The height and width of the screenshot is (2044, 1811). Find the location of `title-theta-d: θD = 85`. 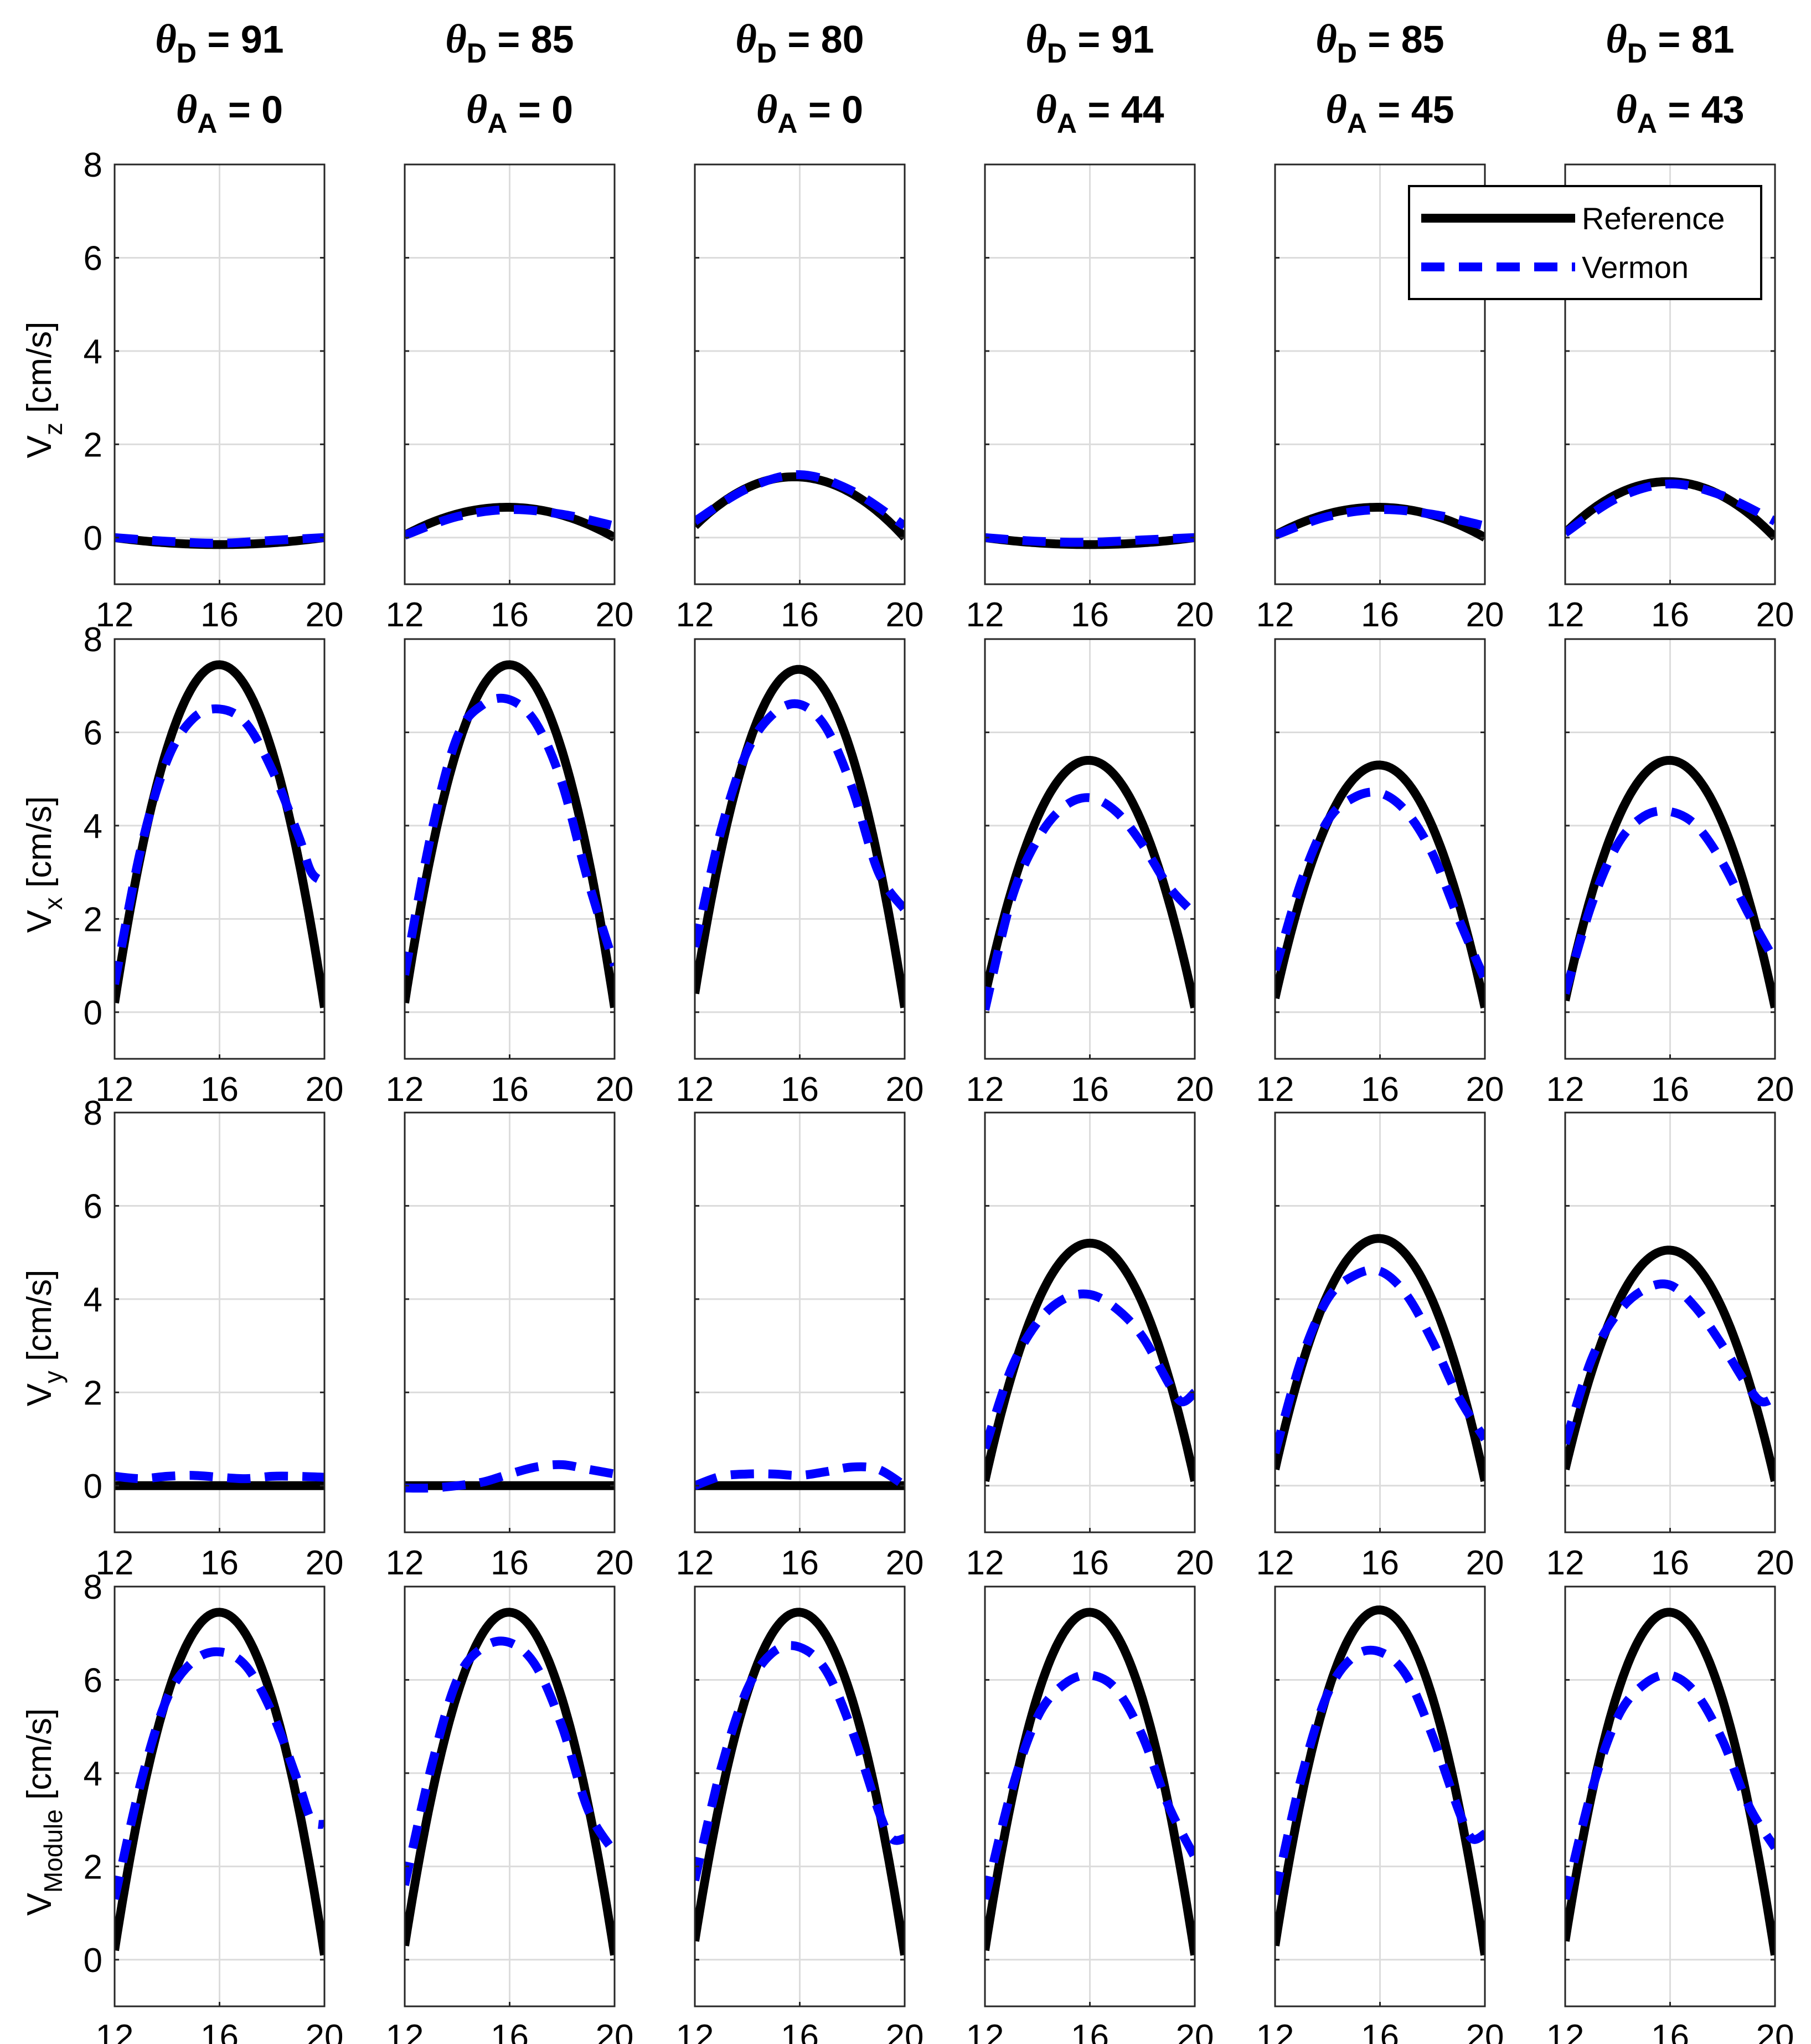

title-theta-d: θD = 85 is located at coordinates (1379, 43).